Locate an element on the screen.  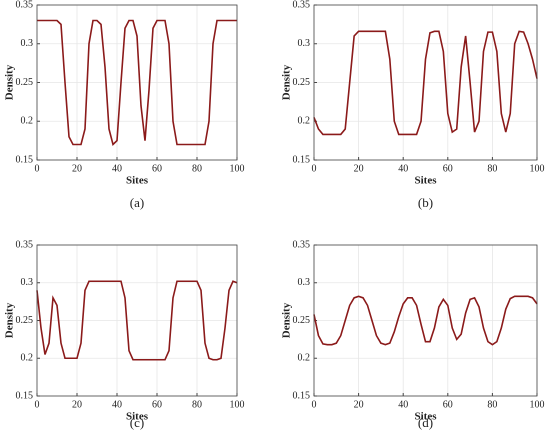
panel-label: (a) is located at coordinates (137, 202).